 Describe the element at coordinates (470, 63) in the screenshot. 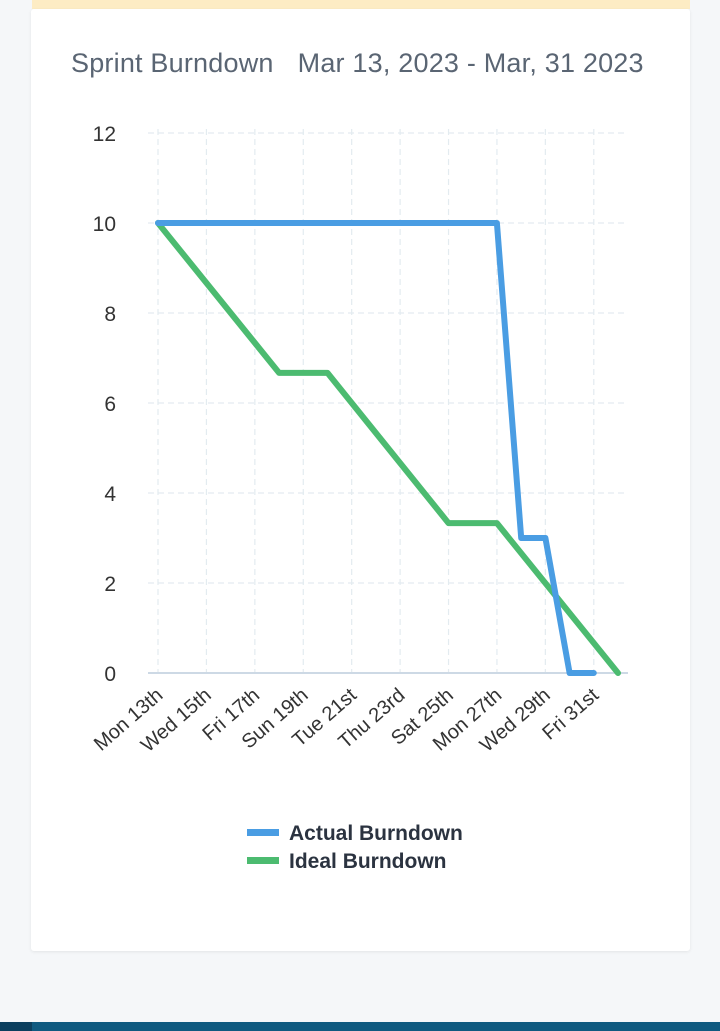

I see `date-range: Mar 13, 2023 - Mar, 31 2023` at that location.